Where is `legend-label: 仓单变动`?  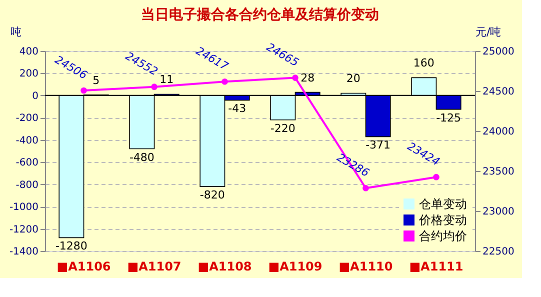 legend-label: 仓单变动 is located at coordinates (443, 204).